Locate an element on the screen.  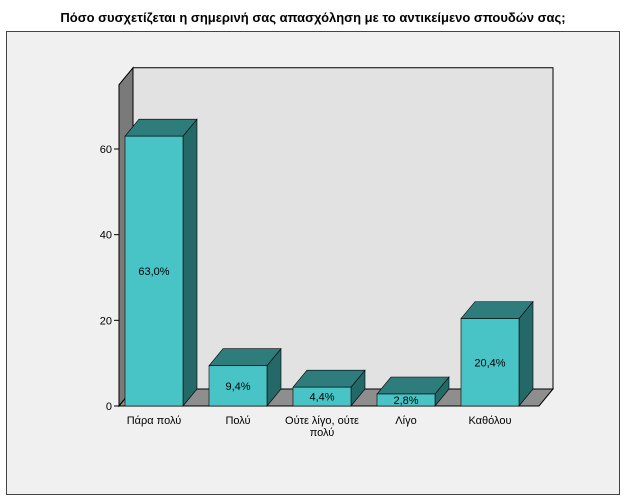
y-tick-label: 40 is located at coordinates (106, 236).